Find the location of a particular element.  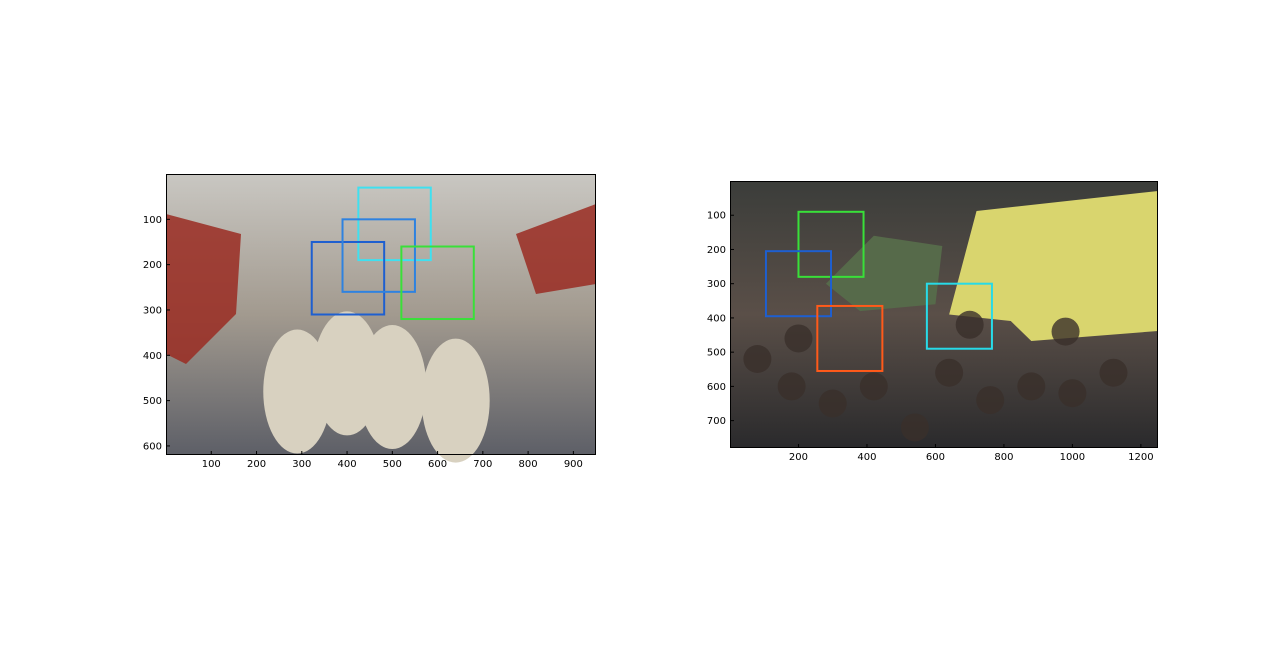

right-crowd-photo is located at coordinates (944, 314).